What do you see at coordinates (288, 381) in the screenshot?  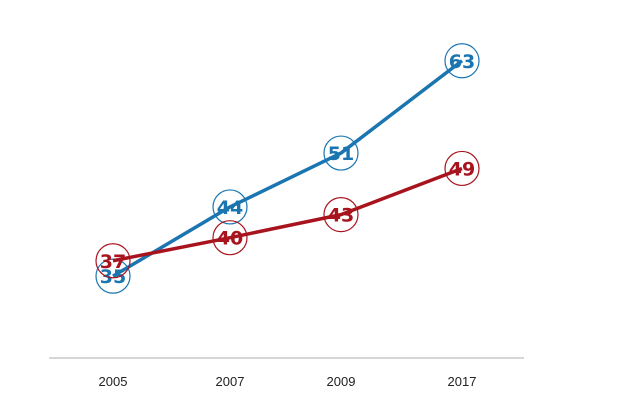 I see `x-tick-labels: 2005 2007 2009 2017` at bounding box center [288, 381].